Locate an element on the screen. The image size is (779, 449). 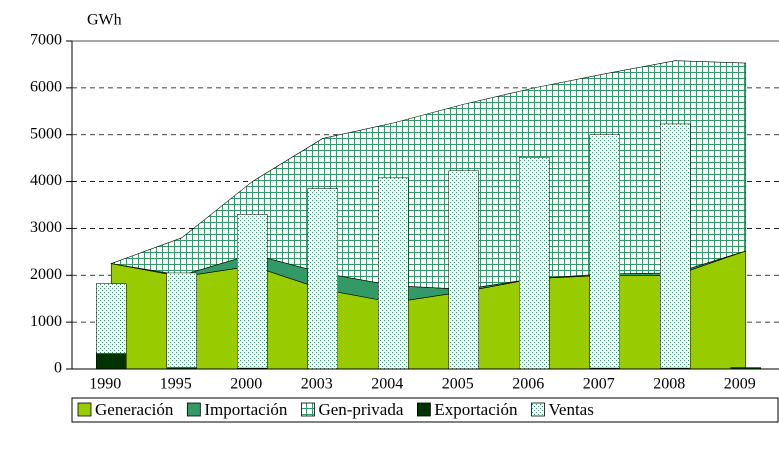
x-tick-label: 2006 is located at coordinates (528, 384).